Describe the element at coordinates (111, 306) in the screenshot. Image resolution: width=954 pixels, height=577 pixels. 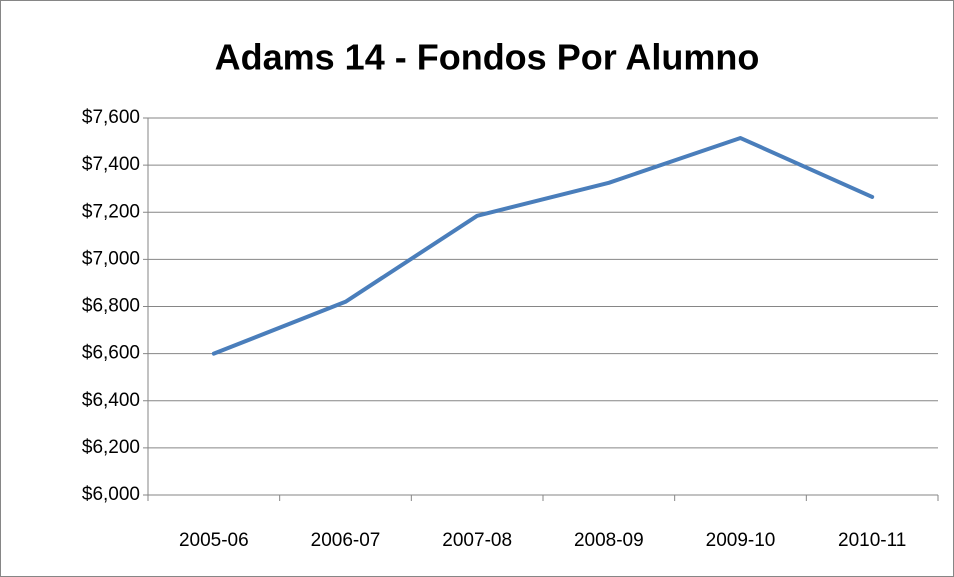
I see `y-tick-label: $6,800` at that location.